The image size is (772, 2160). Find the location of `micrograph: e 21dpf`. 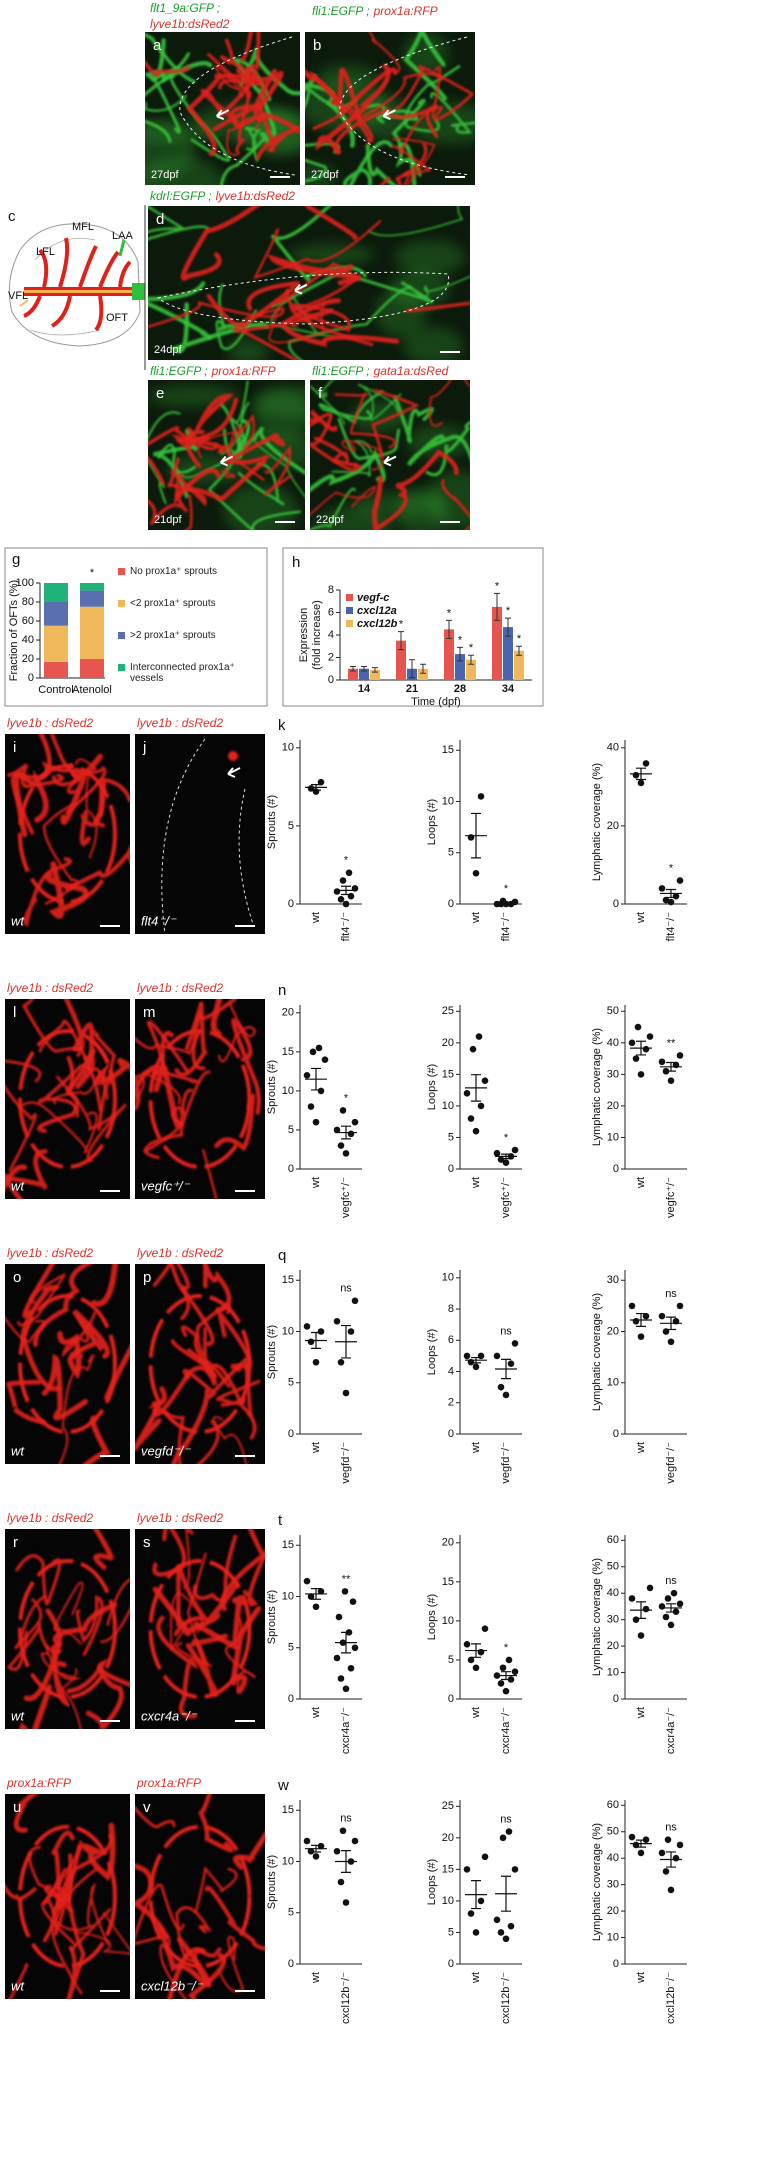

micrograph: e 21dpf is located at coordinates (226, 455).